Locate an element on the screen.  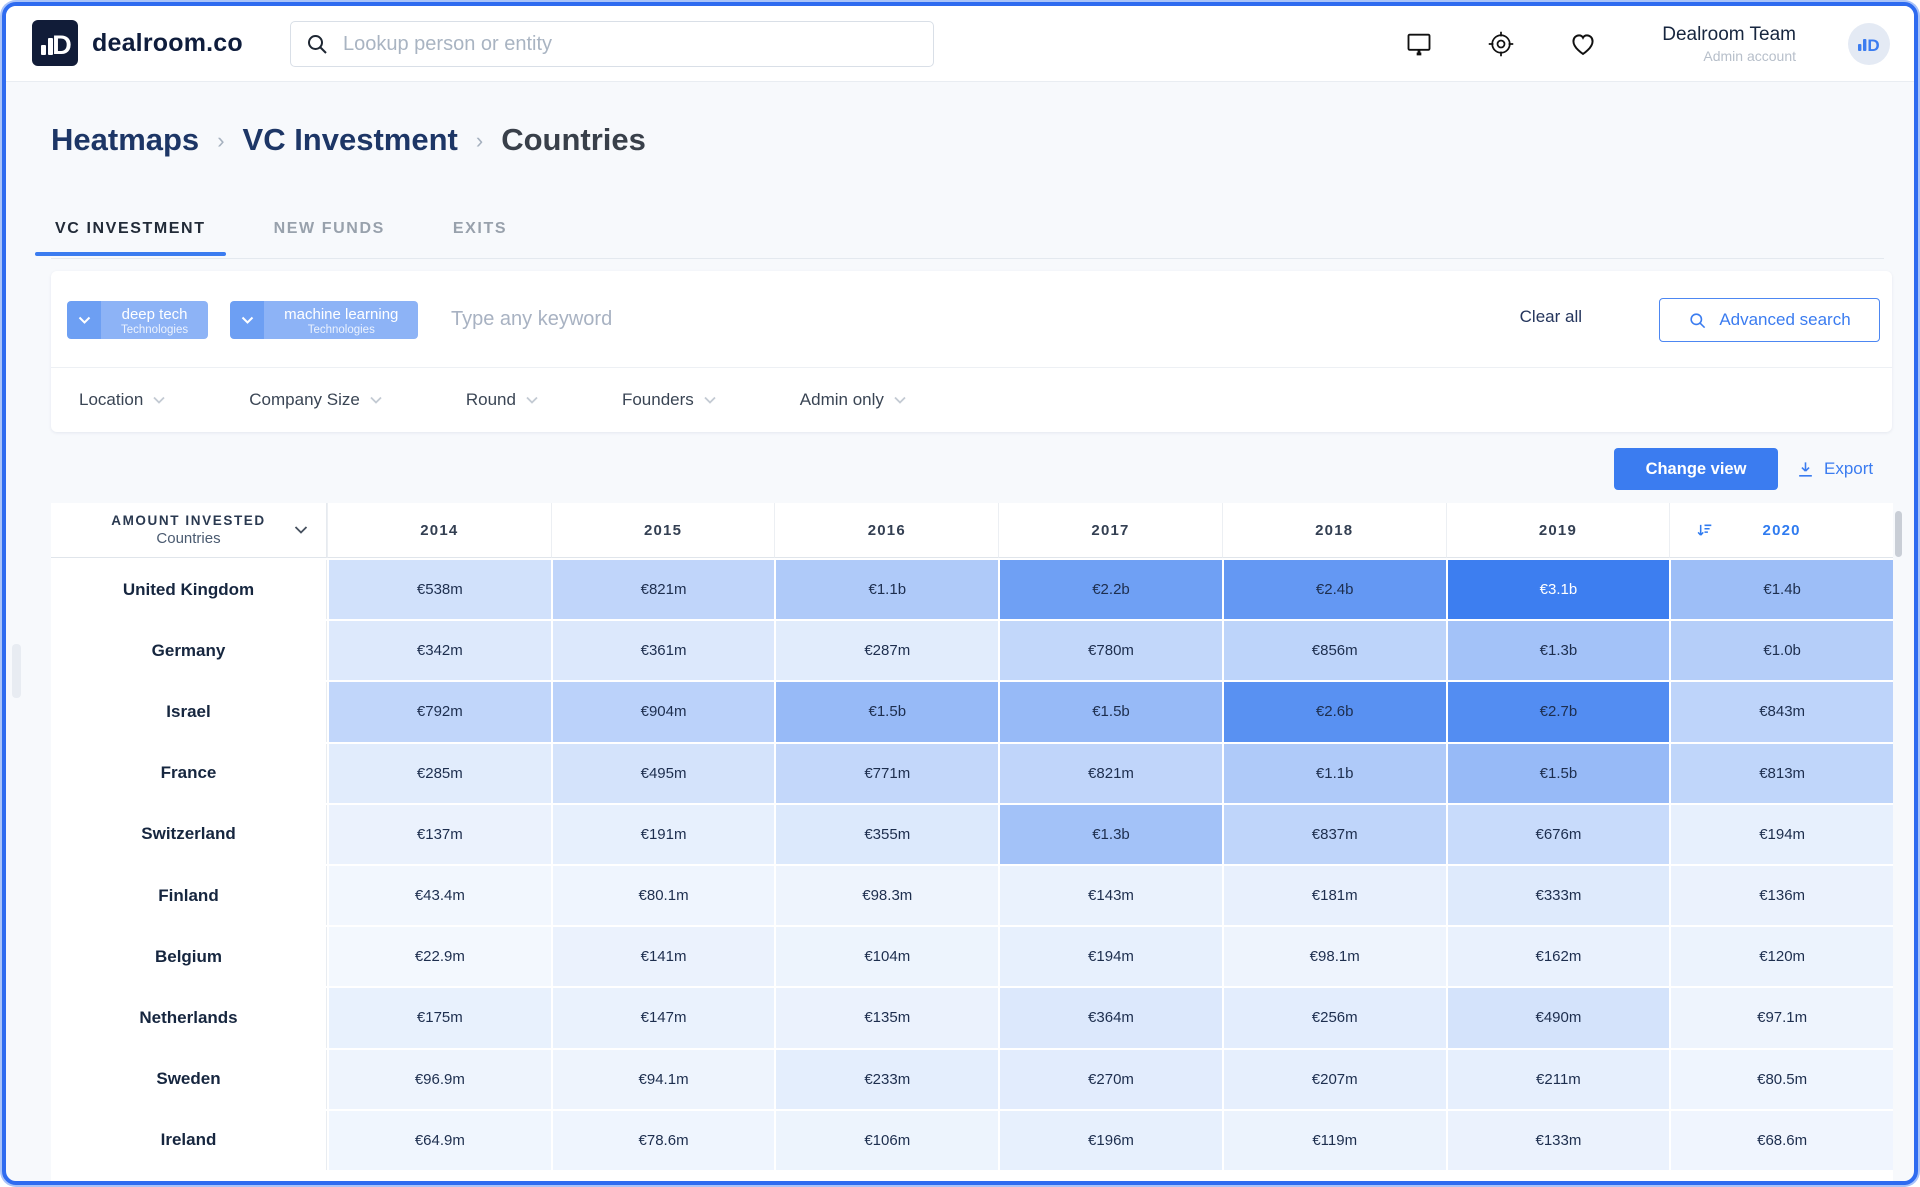
year-column-header: 2014 is located at coordinates (439, 530).